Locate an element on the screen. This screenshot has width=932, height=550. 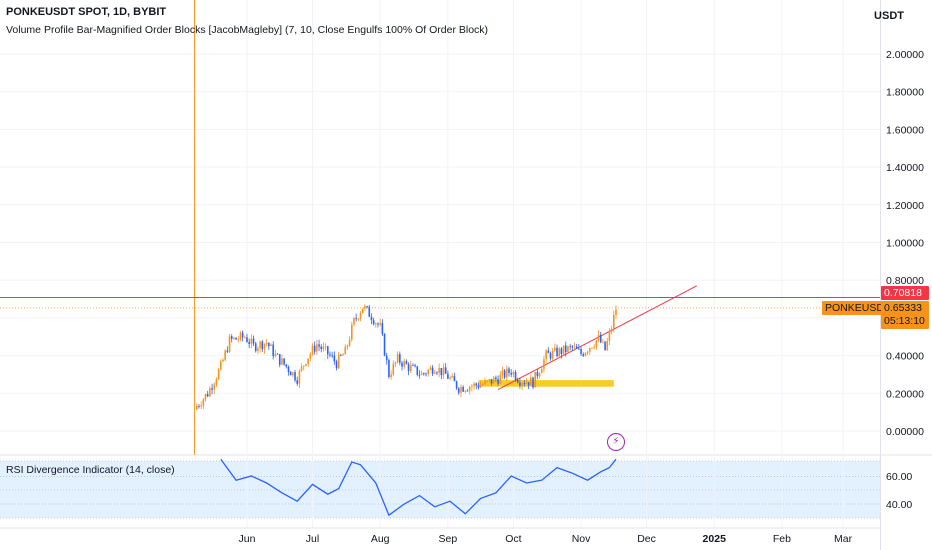
y-tick-label: 0.20000 is located at coordinates (905, 394).